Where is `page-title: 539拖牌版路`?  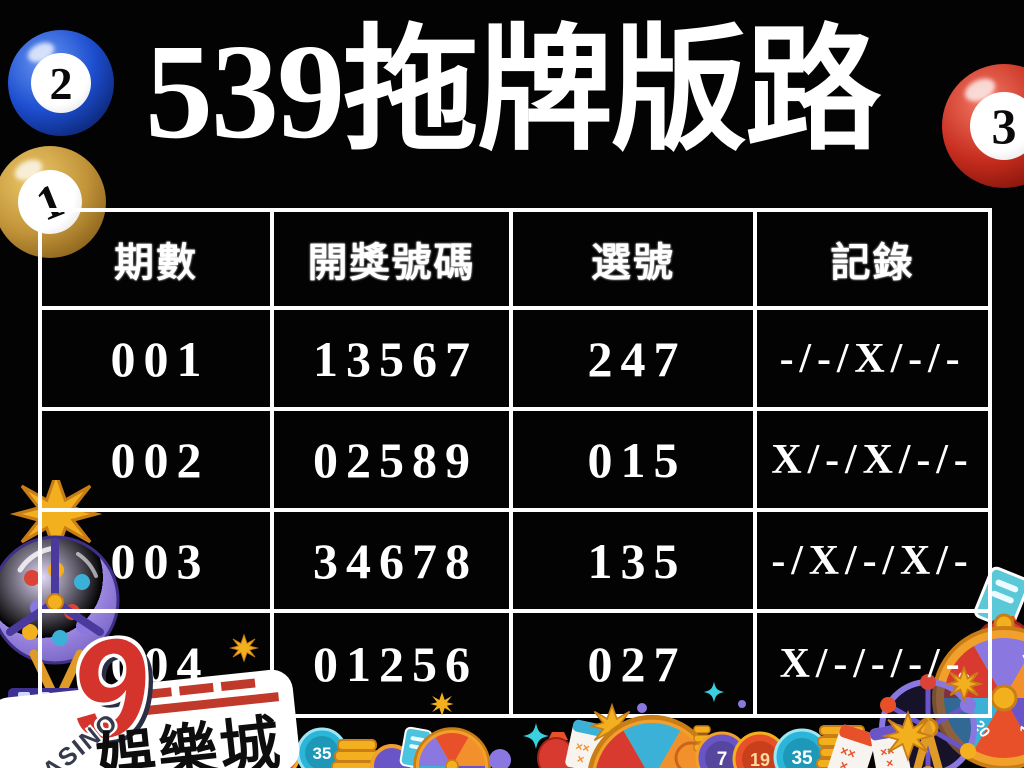 page-title: 539拖牌版路 is located at coordinates (513, 92).